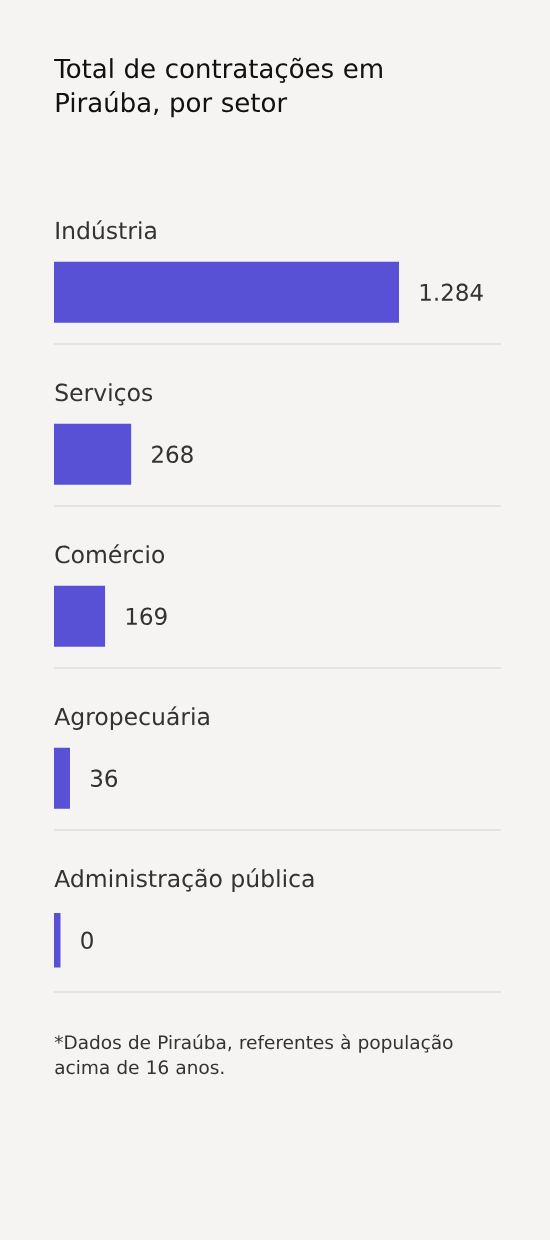 This screenshot has width=550, height=1240. I want to click on text: *Dados de Piraúba, referentes à população acima de 16 anos., so click(253, 1054).